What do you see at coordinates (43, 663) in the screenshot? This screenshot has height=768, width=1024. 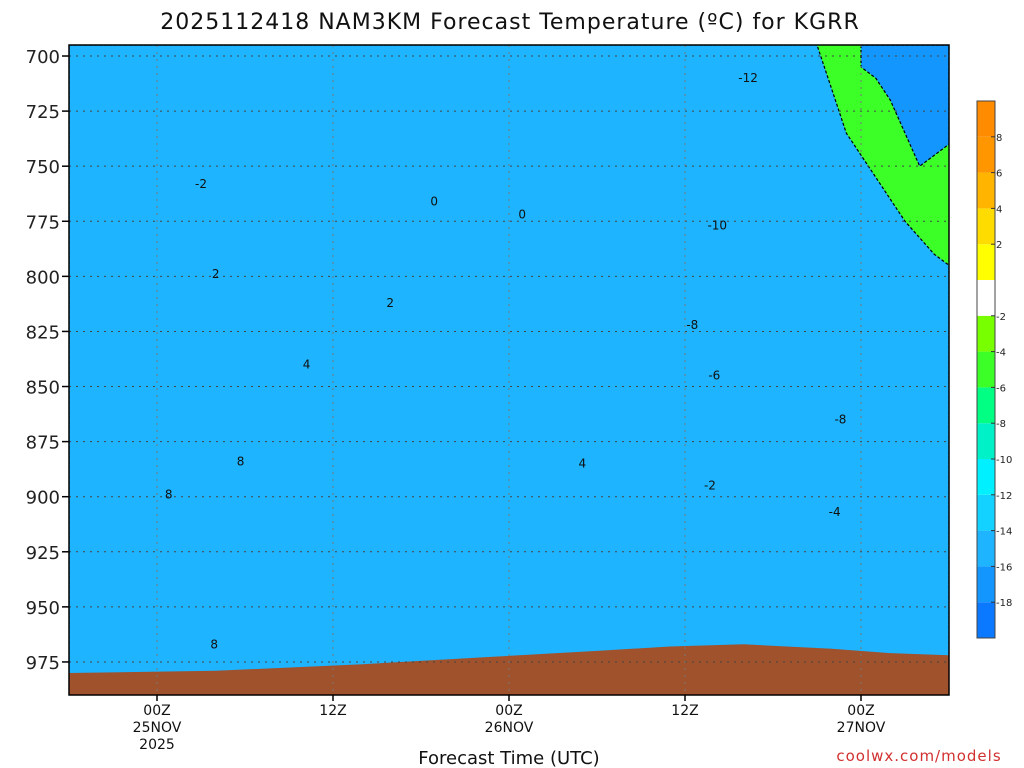 I see `y-tick-label: 975` at bounding box center [43, 663].